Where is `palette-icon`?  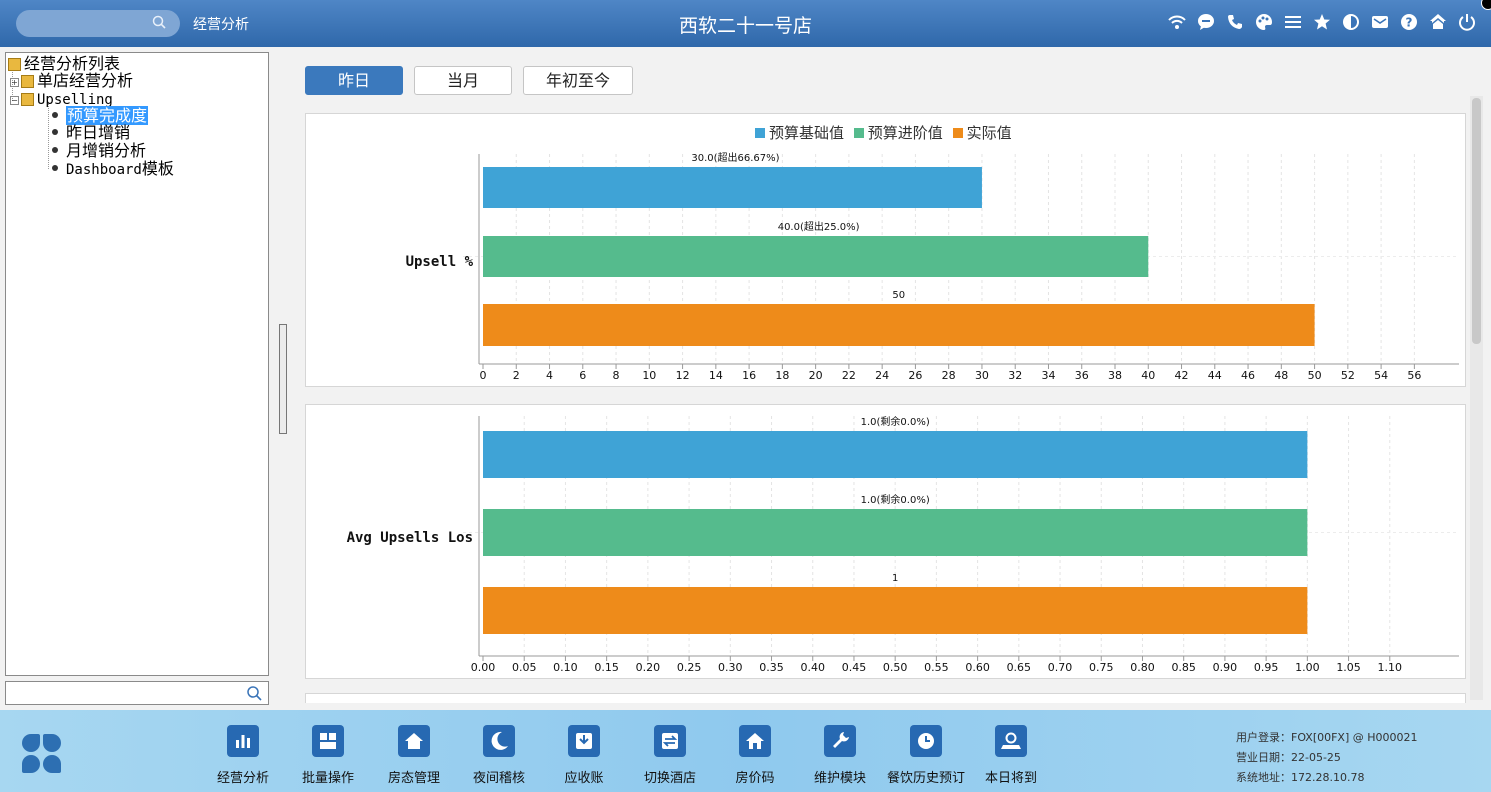 palette-icon is located at coordinates (1264, 22).